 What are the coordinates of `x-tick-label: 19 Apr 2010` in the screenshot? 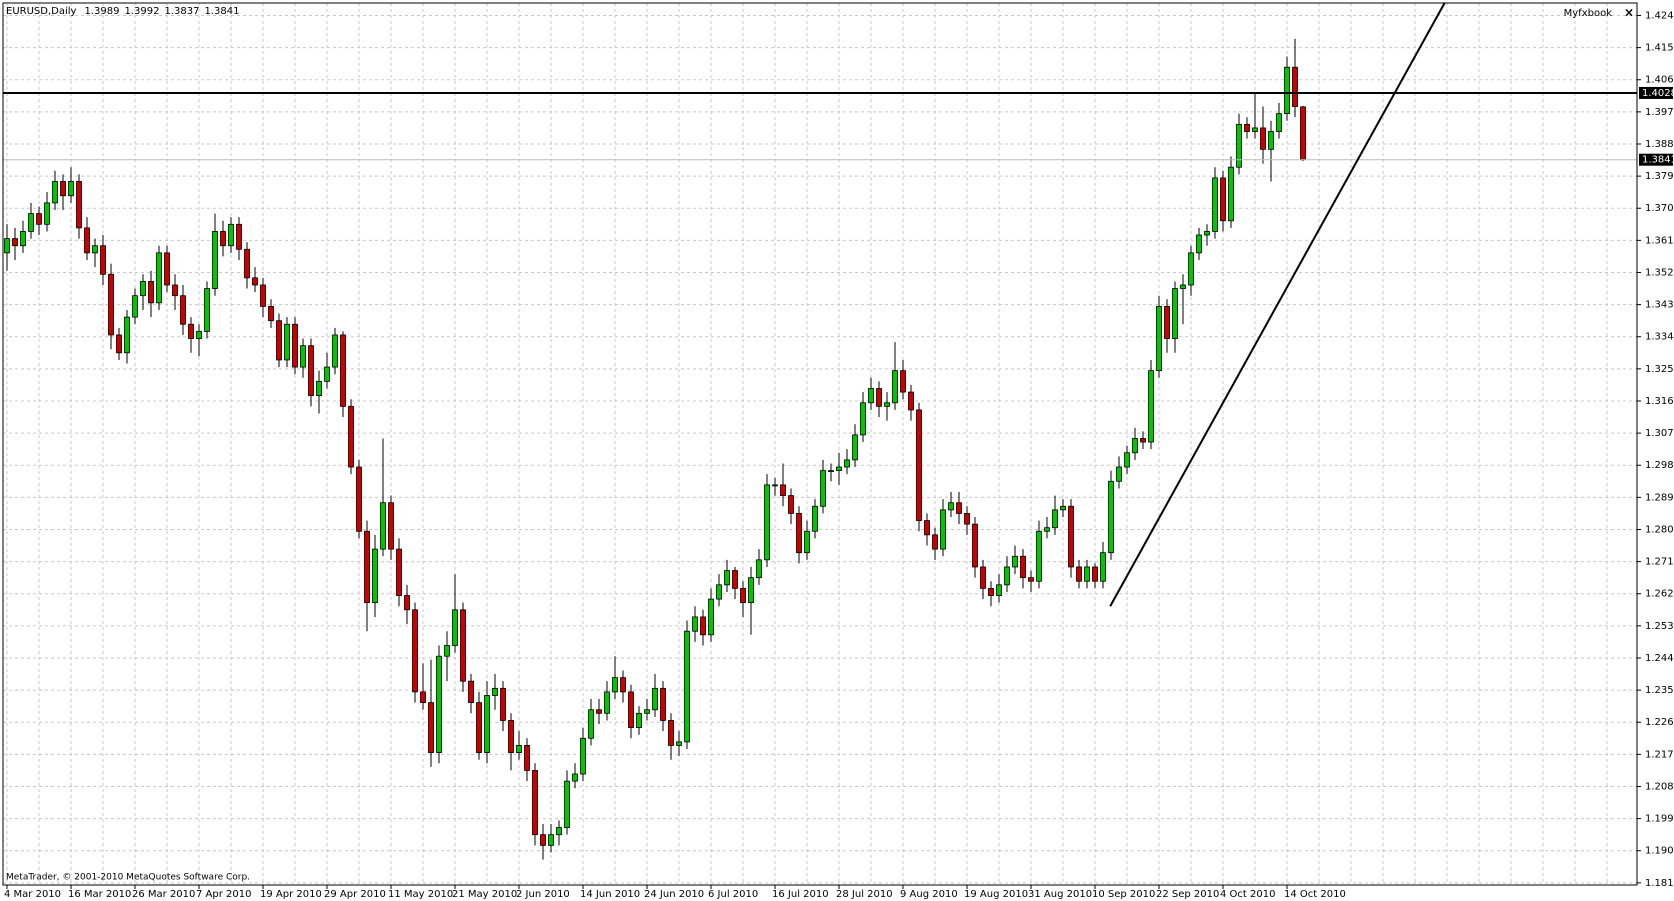 It's located at (291, 894).